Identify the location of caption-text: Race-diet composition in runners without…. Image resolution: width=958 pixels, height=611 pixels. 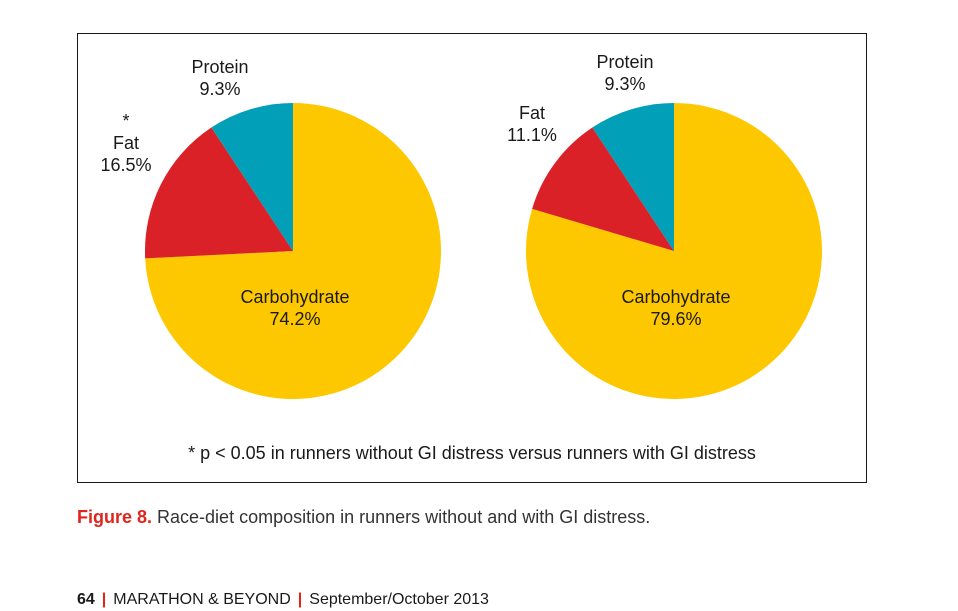
(404, 517).